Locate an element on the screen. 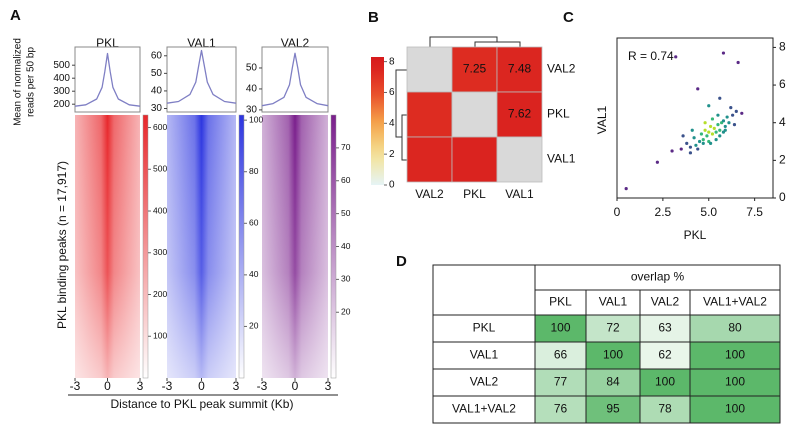  y-axis-label: Mean of normalized is located at coordinates (18, 82).